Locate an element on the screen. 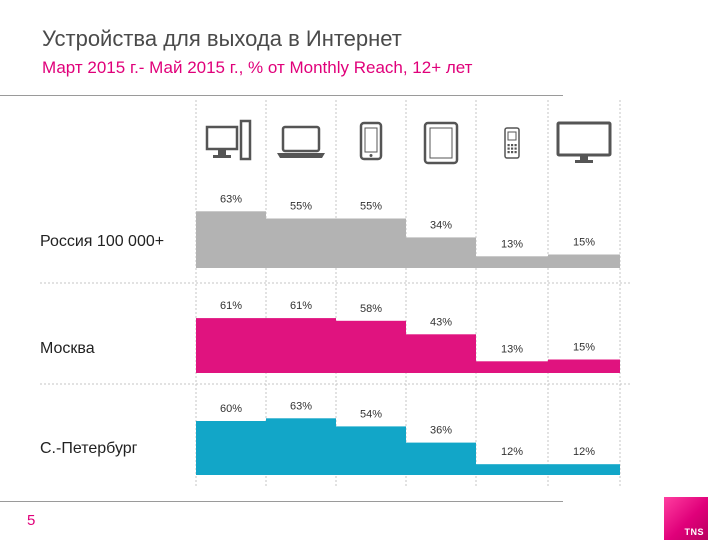  value-label-2-2: 54% is located at coordinates (371, 414).